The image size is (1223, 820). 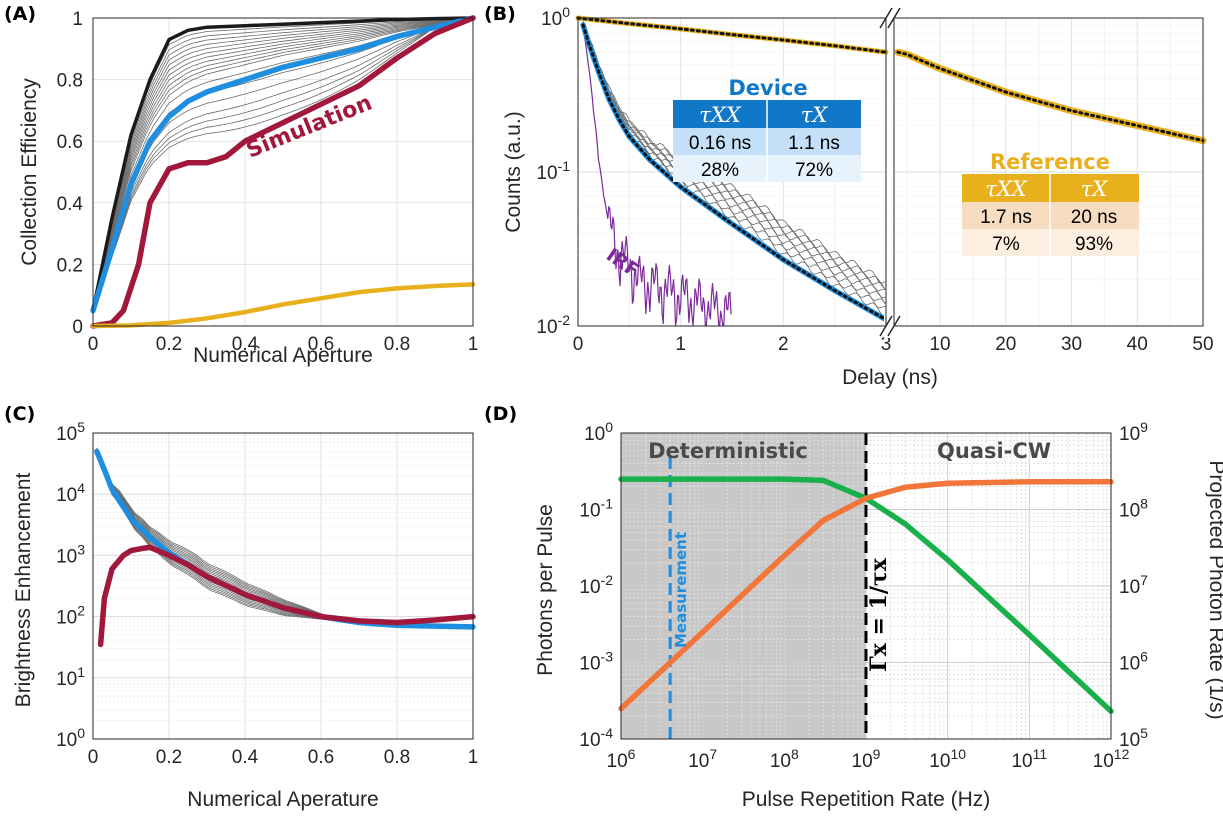 What do you see at coordinates (553, 325) in the screenshot?
I see `y-tick-label: 10⁻²` at bounding box center [553, 325].